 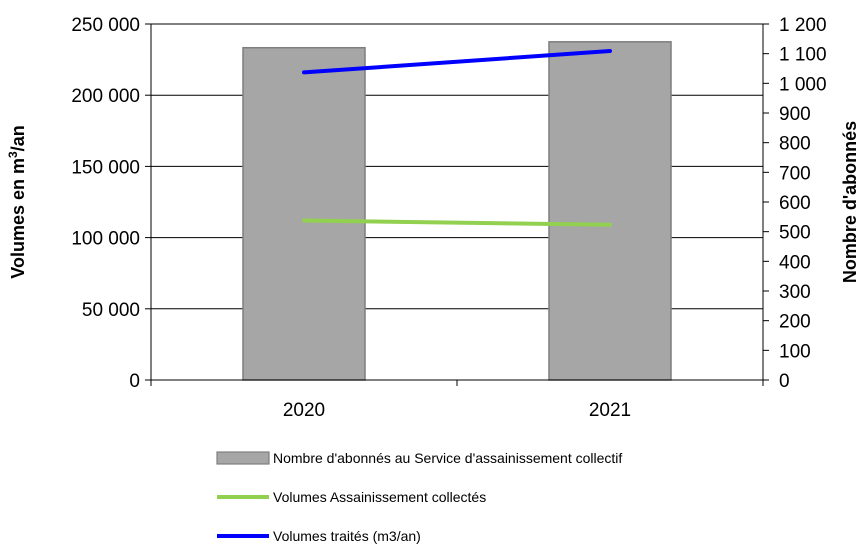 I want to click on y-axis-left-title-main: Volumes en m, so click(x=18, y=218).